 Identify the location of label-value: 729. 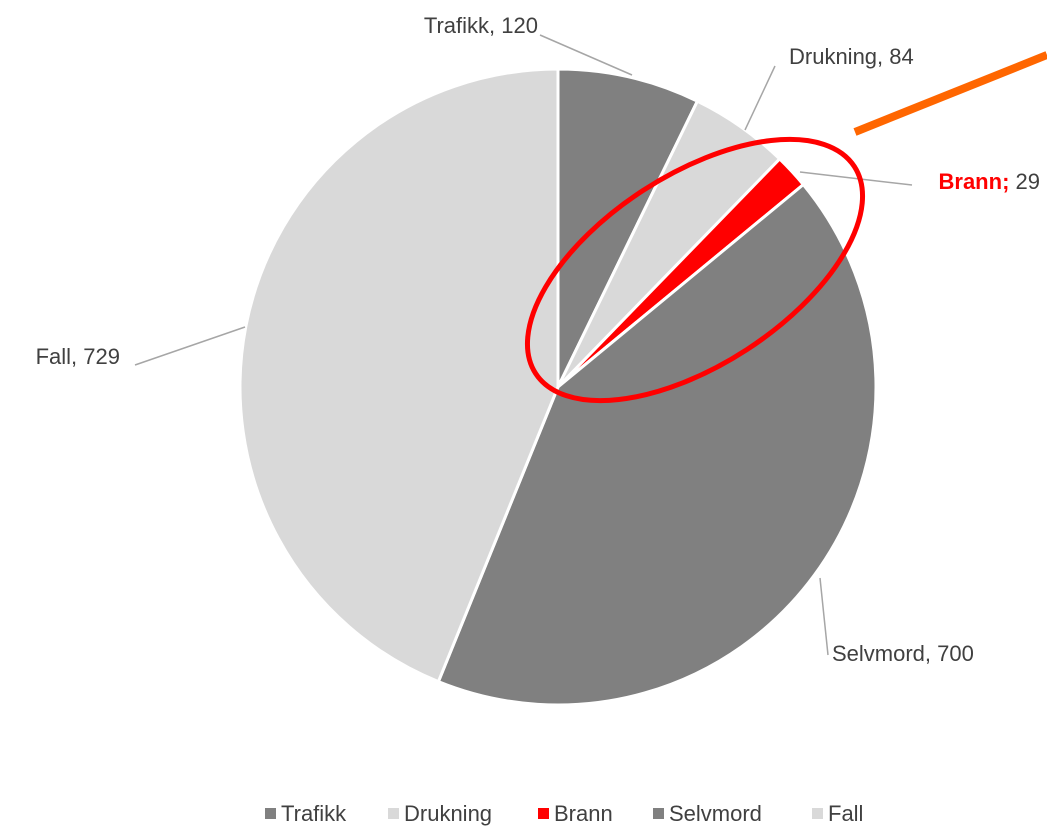
(101, 356).